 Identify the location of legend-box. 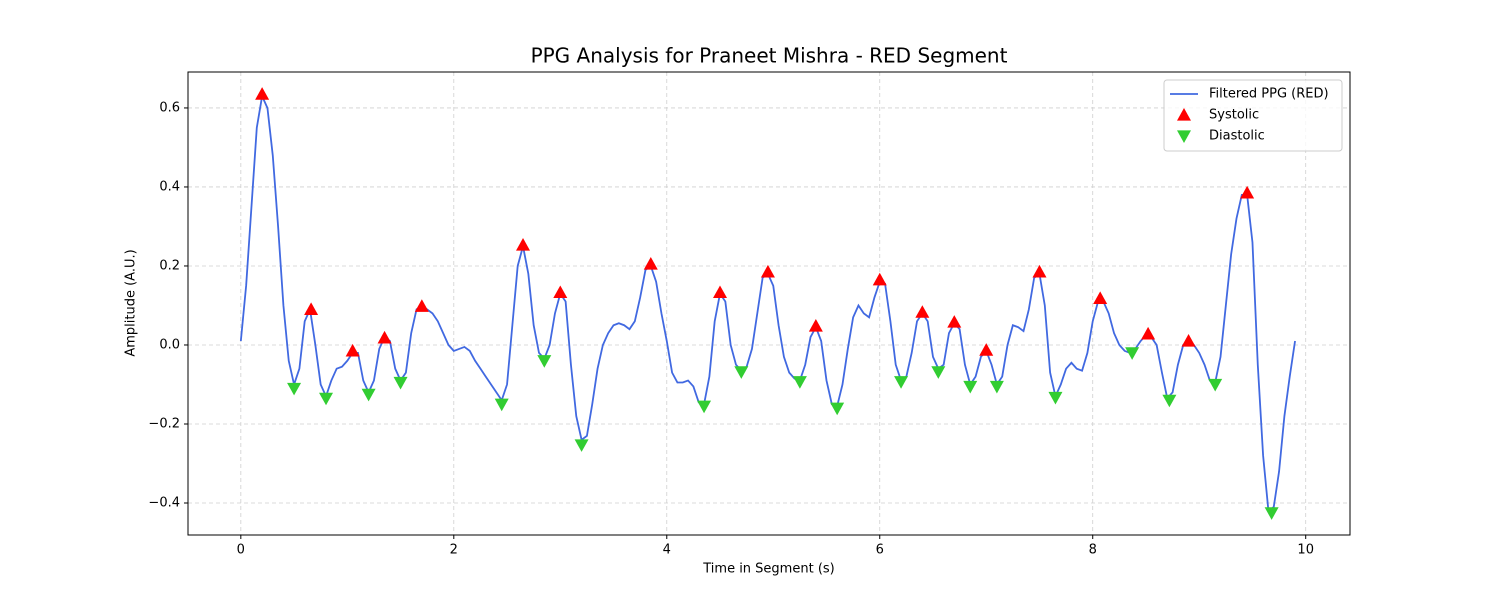
(1253, 115).